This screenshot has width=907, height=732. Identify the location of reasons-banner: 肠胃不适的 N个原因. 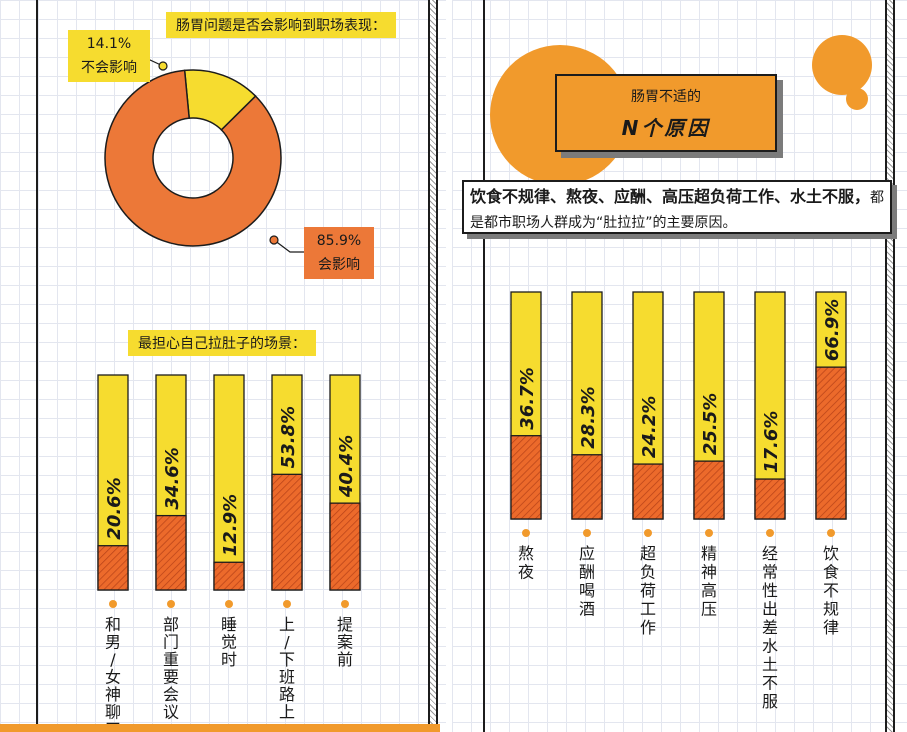
(666, 113).